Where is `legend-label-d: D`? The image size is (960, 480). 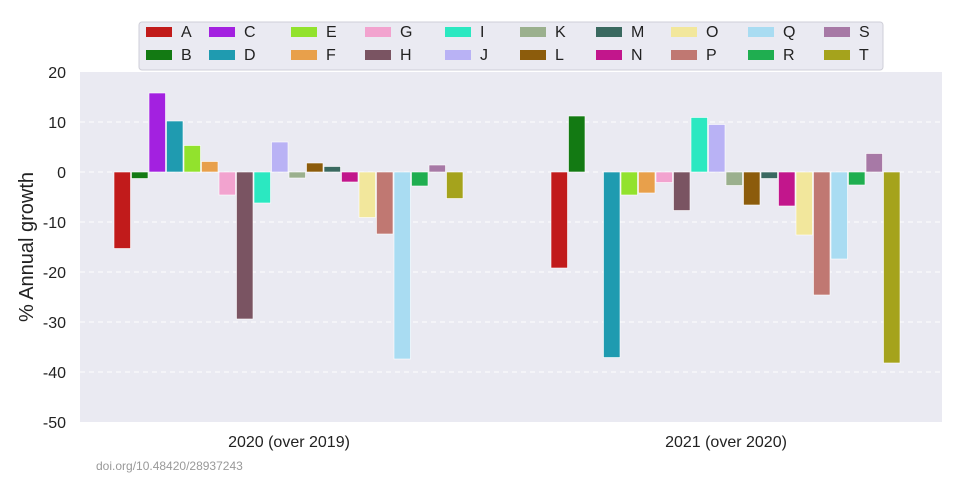 legend-label-d: D is located at coordinates (250, 55).